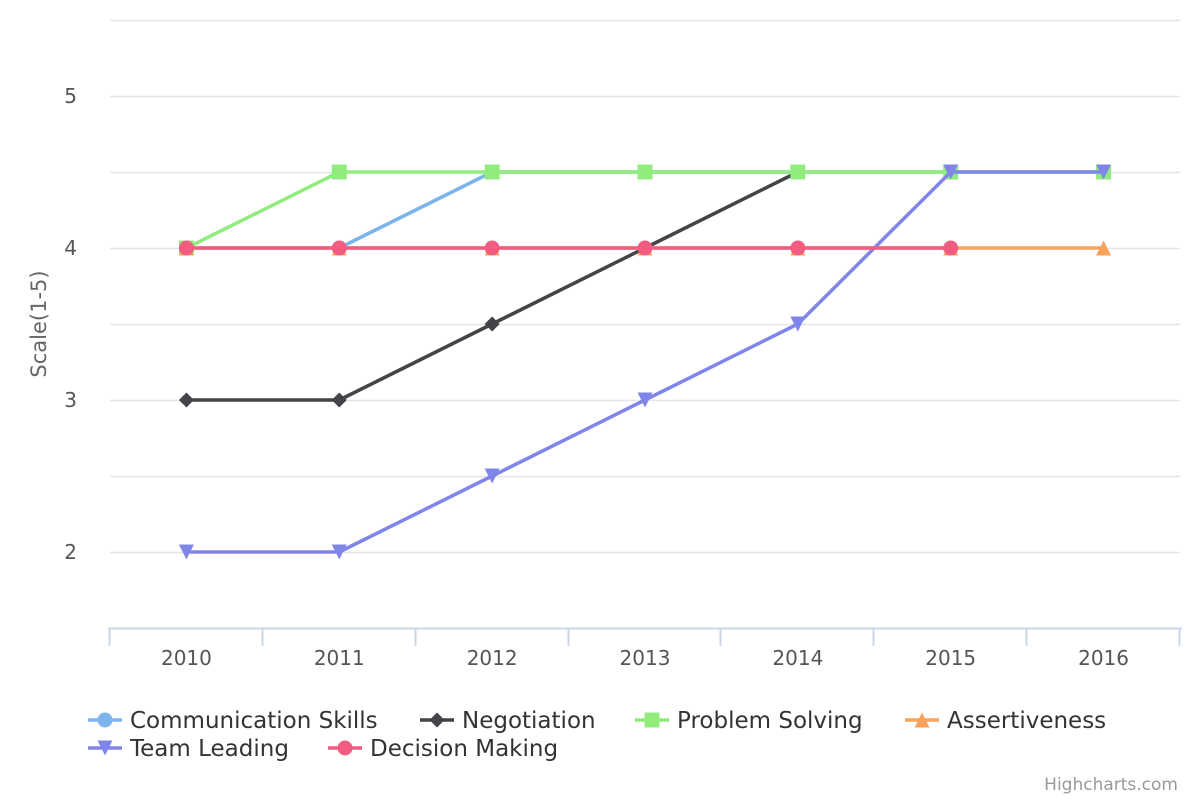 The width and height of the screenshot is (1200, 800). What do you see at coordinates (70, 400) in the screenshot?
I see `y-tick-label: 3` at bounding box center [70, 400].